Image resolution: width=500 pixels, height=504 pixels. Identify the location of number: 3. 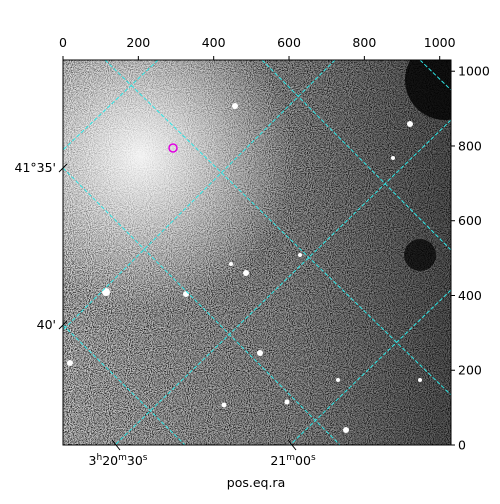
(93, 460).